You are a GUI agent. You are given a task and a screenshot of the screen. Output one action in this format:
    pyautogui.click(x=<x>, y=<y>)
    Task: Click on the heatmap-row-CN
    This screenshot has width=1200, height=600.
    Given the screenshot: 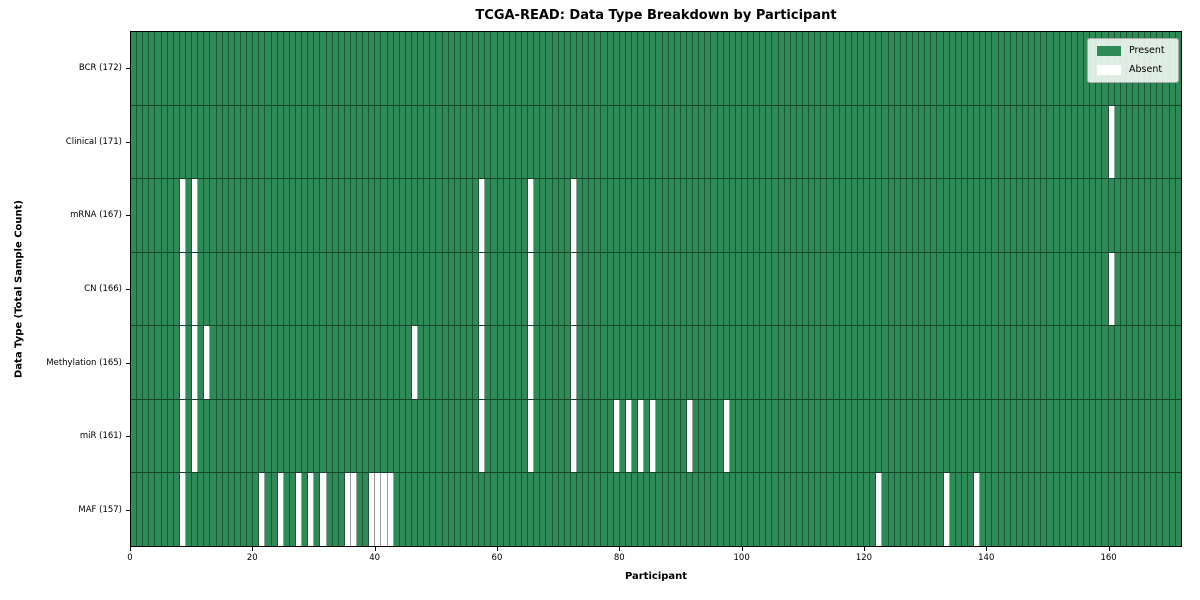 What is the action you would take?
    pyautogui.click(x=656, y=289)
    